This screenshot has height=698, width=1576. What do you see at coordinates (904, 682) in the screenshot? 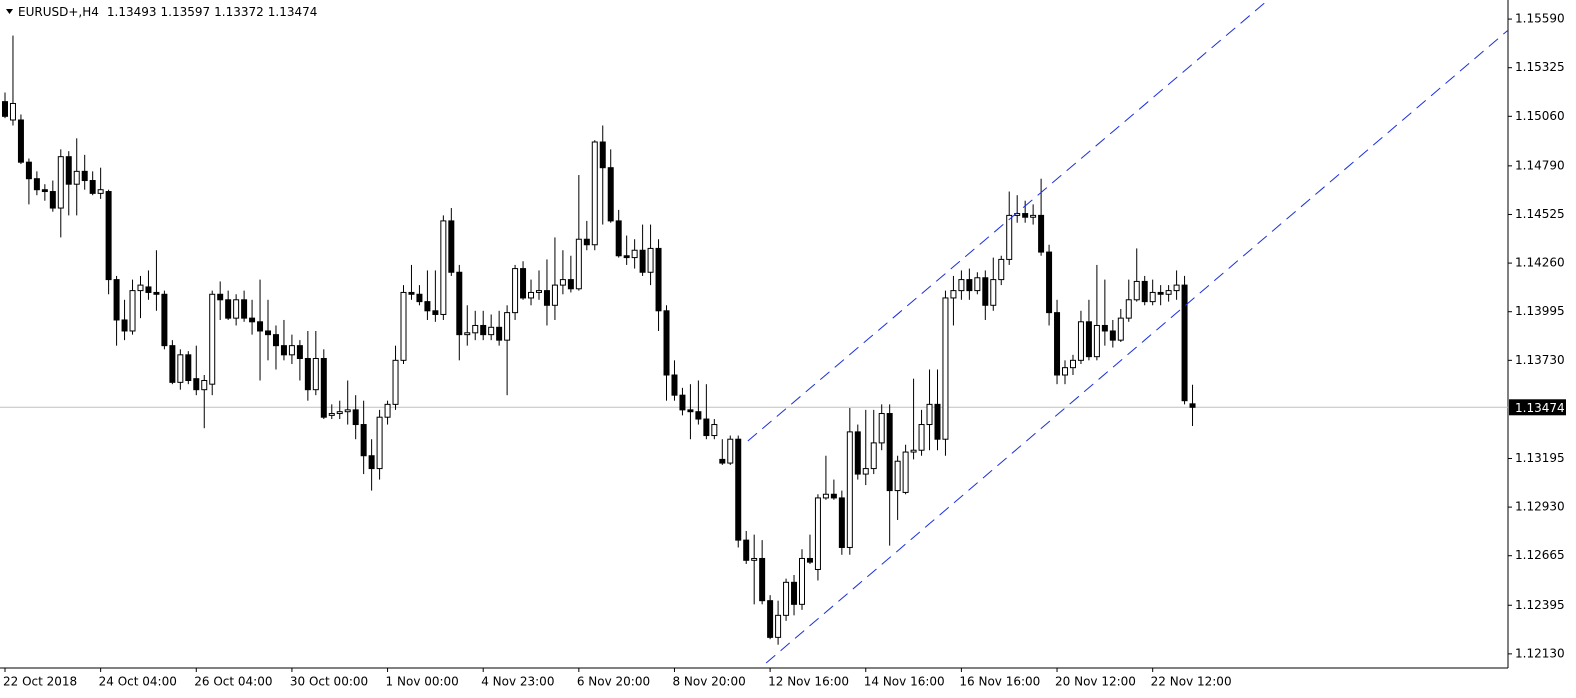
I see `x-tick-label: 14 Nov 16:00` at bounding box center [904, 682].